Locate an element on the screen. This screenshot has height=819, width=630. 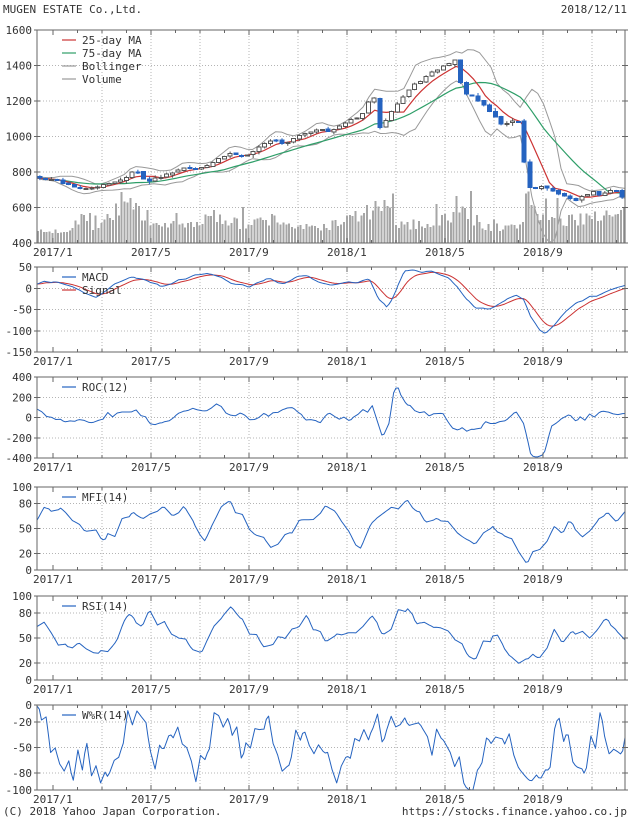
svg-text: -400 is located at coordinates (19, 458).